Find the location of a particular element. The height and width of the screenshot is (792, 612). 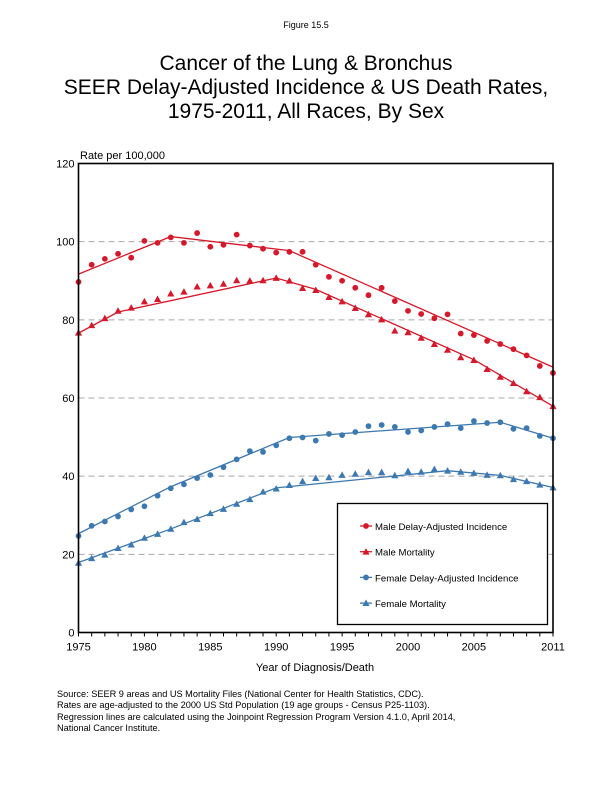

x-axis-label: Year of Diagnosis/Death is located at coordinates (315, 668).